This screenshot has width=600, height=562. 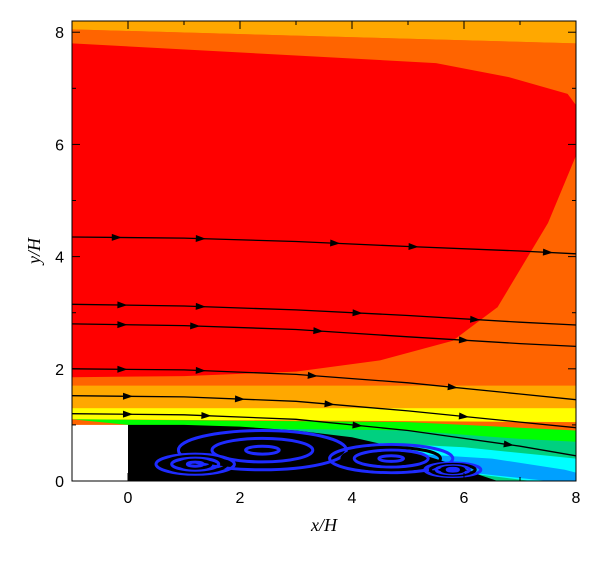 I want to click on y-axis-label: y/H, so click(x=34, y=251).